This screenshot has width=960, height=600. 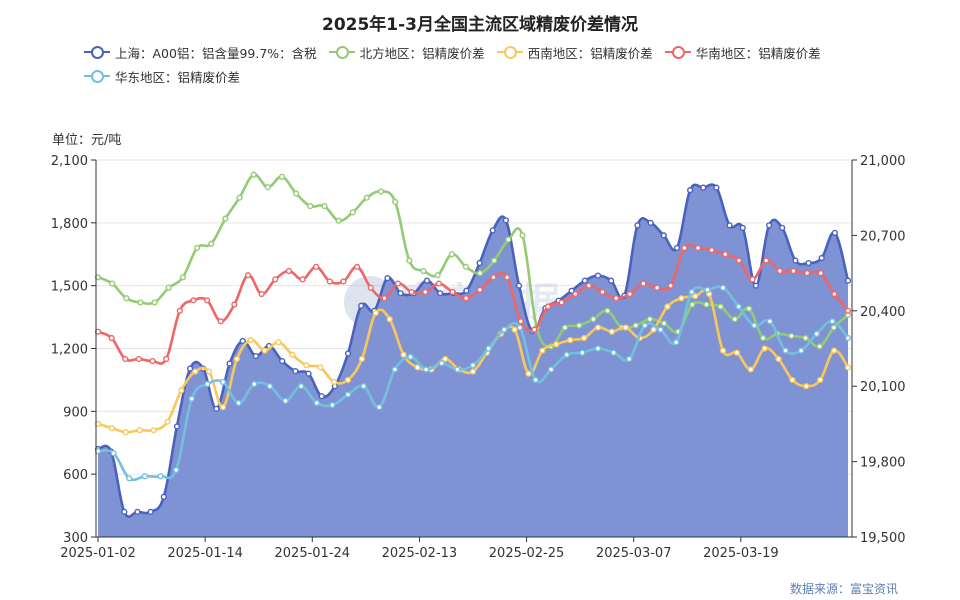 What do you see at coordinates (69, 224) in the screenshot?
I see `y-left-tick-label-5: 1,800` at bounding box center [69, 224].